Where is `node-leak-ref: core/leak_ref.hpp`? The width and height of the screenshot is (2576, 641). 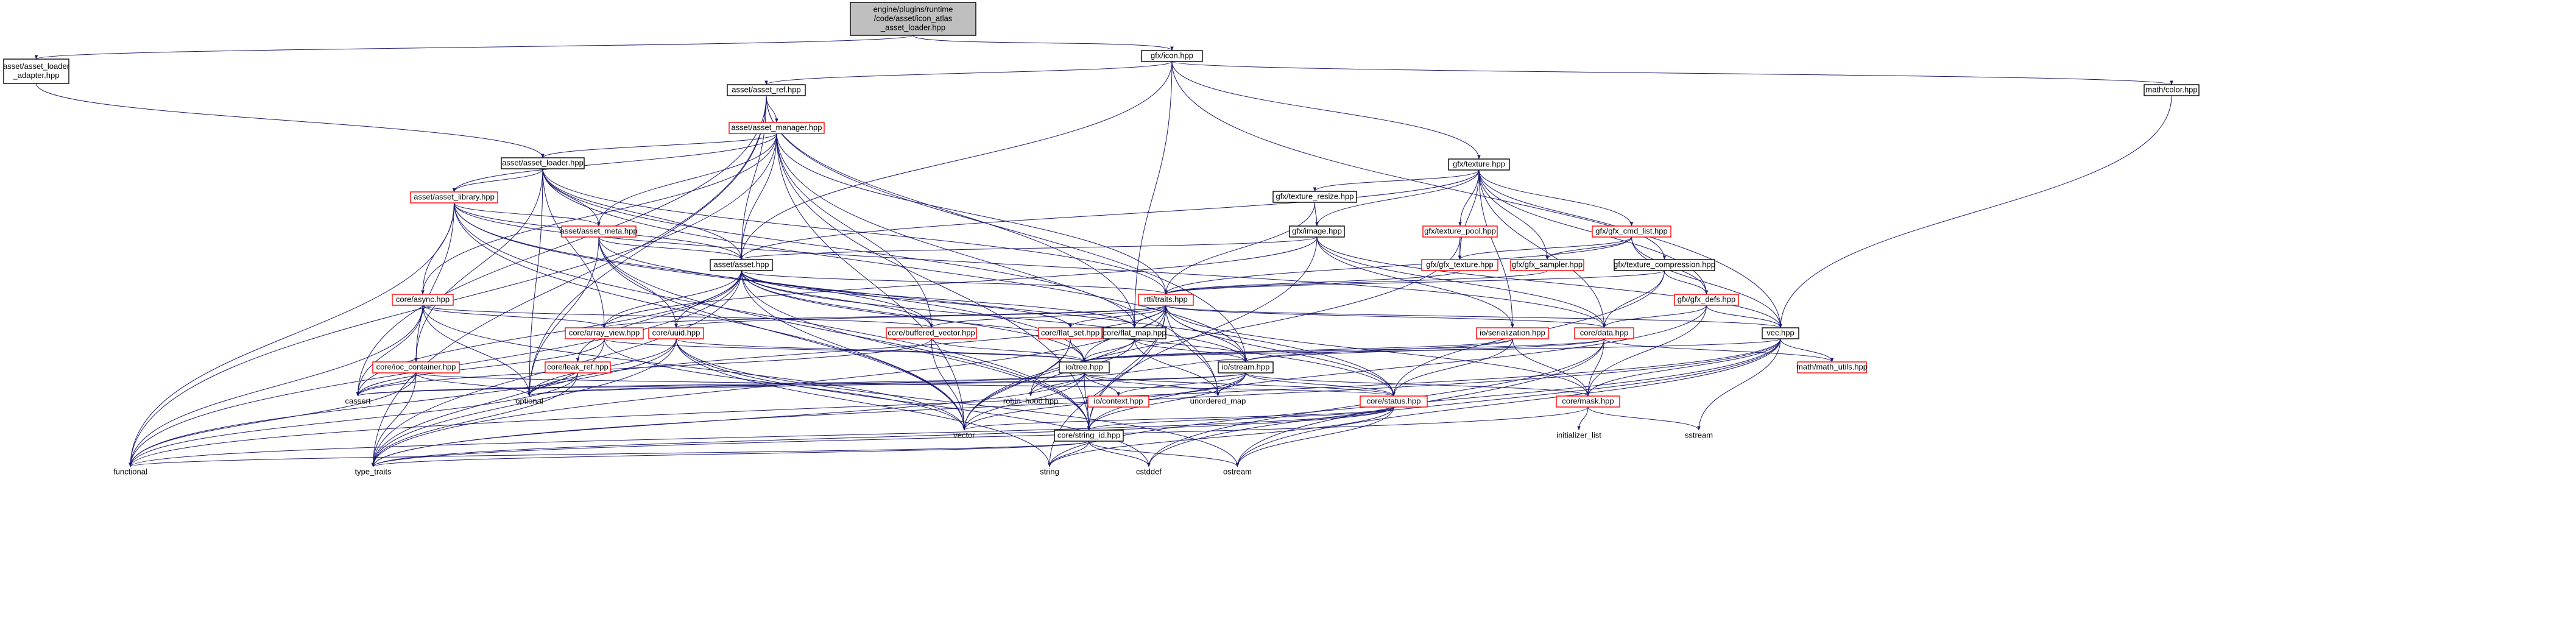 node-leak-ref: core/leak_ref.hpp is located at coordinates (578, 367).